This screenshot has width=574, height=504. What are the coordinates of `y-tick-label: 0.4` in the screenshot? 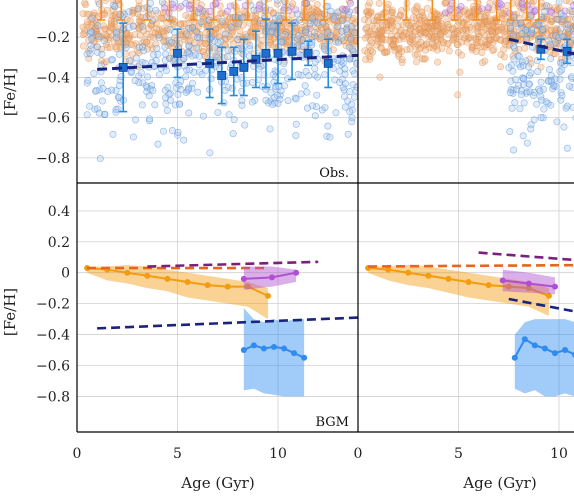 It's located at (59, 212).